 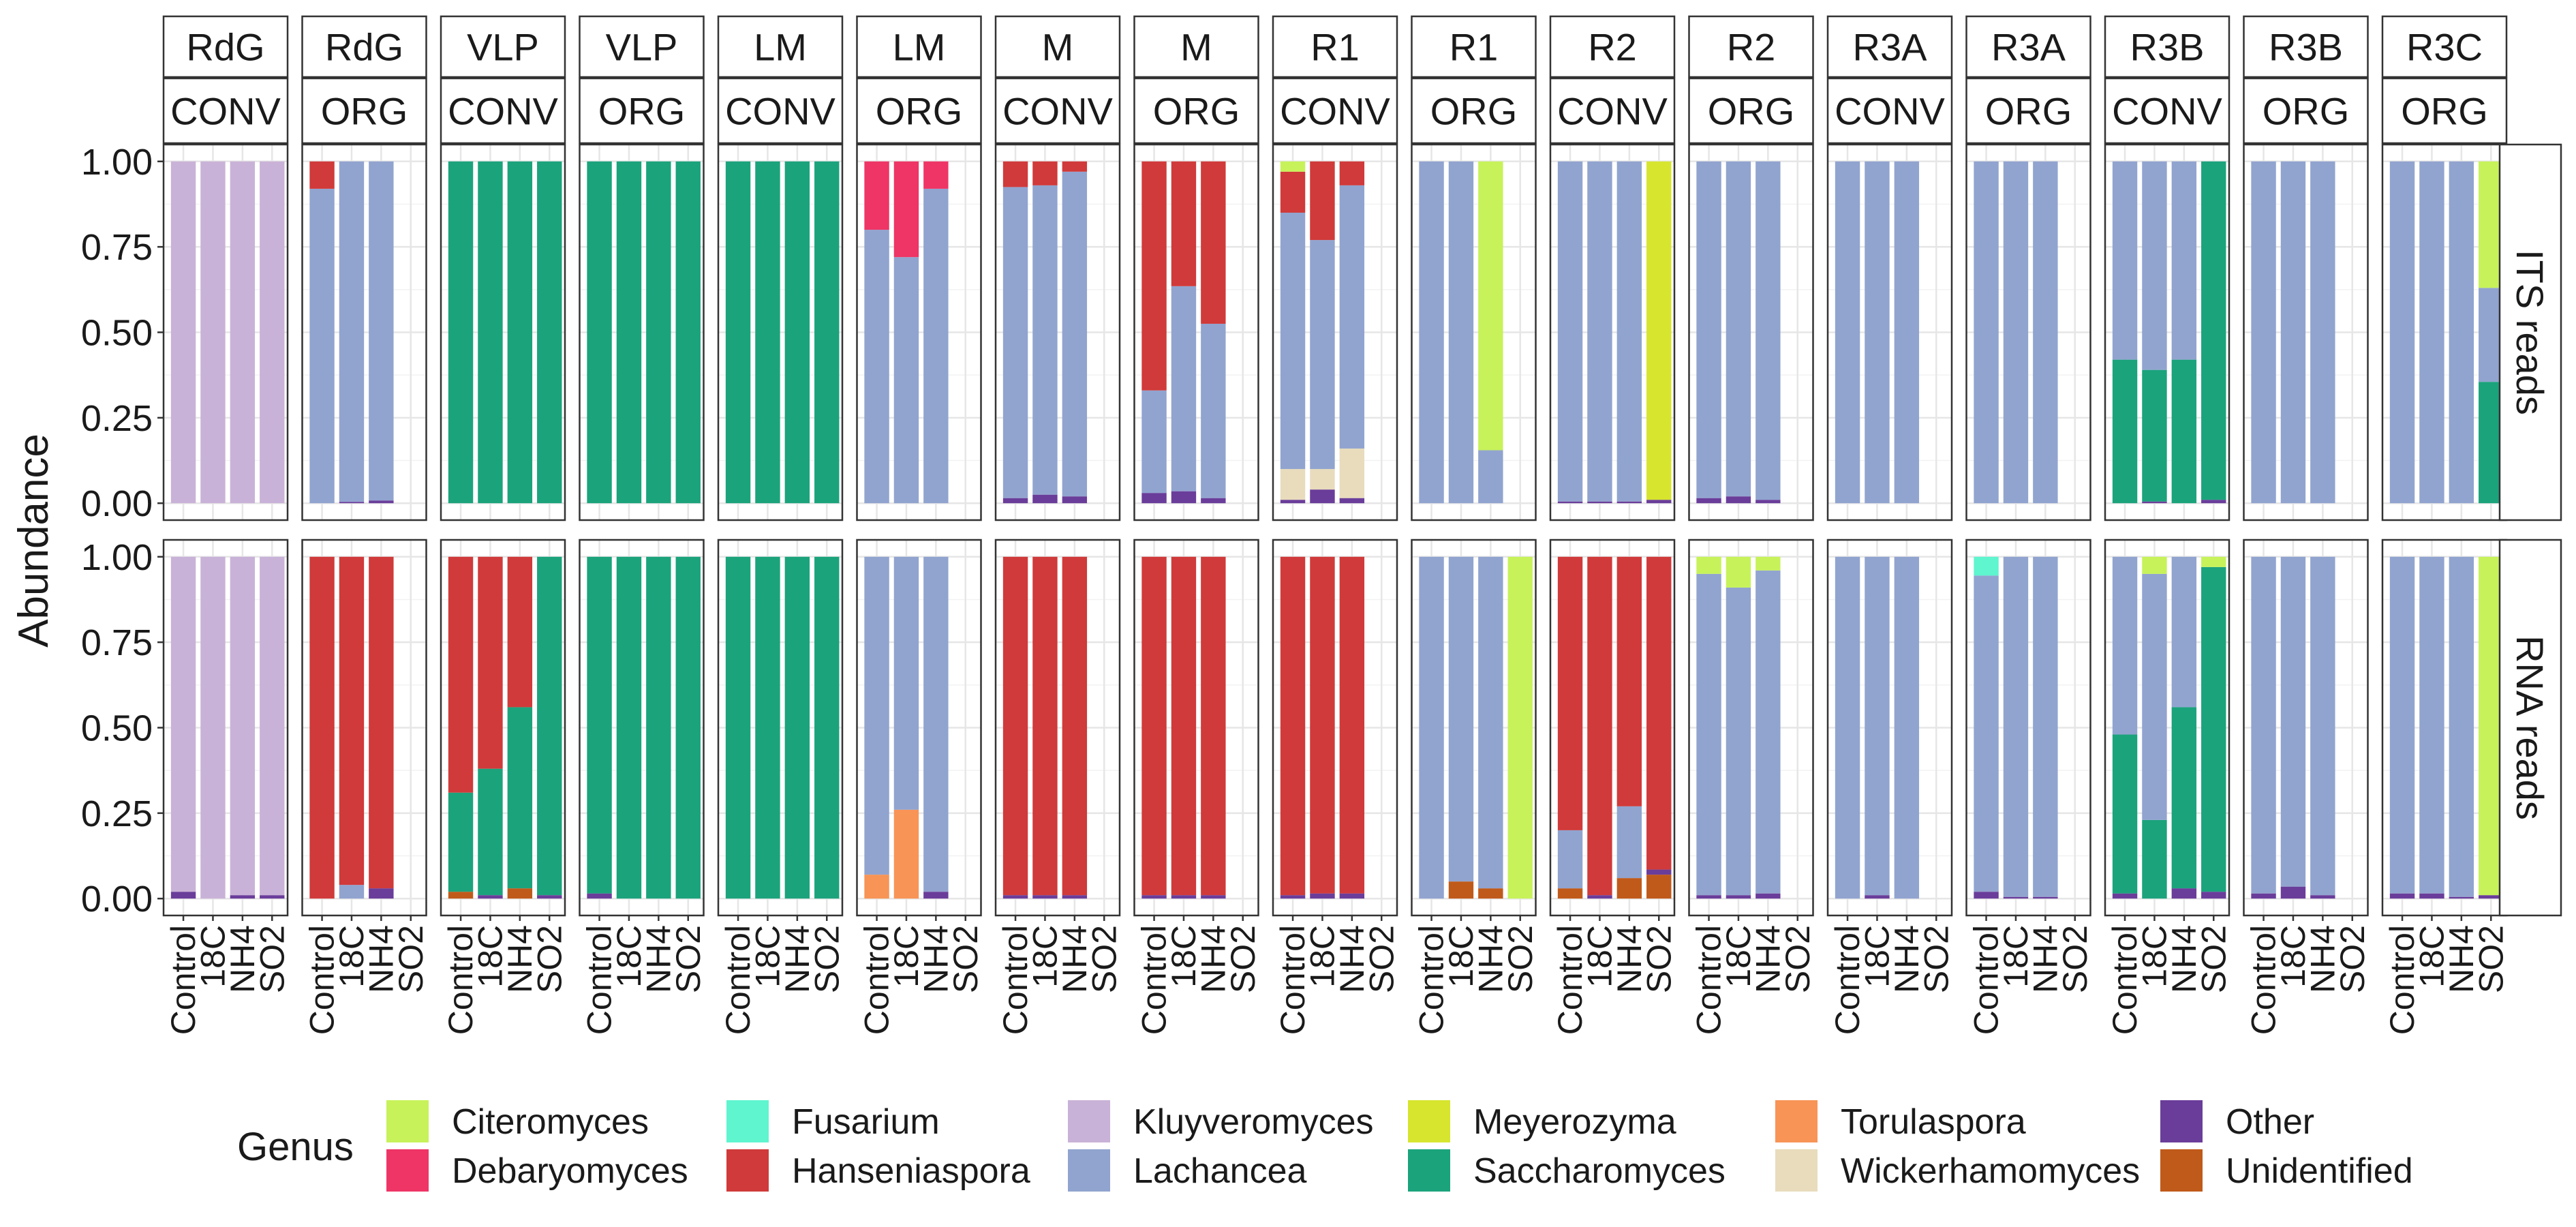 I want to click on bar-segment-citeromyces, so click(x=1708, y=565).